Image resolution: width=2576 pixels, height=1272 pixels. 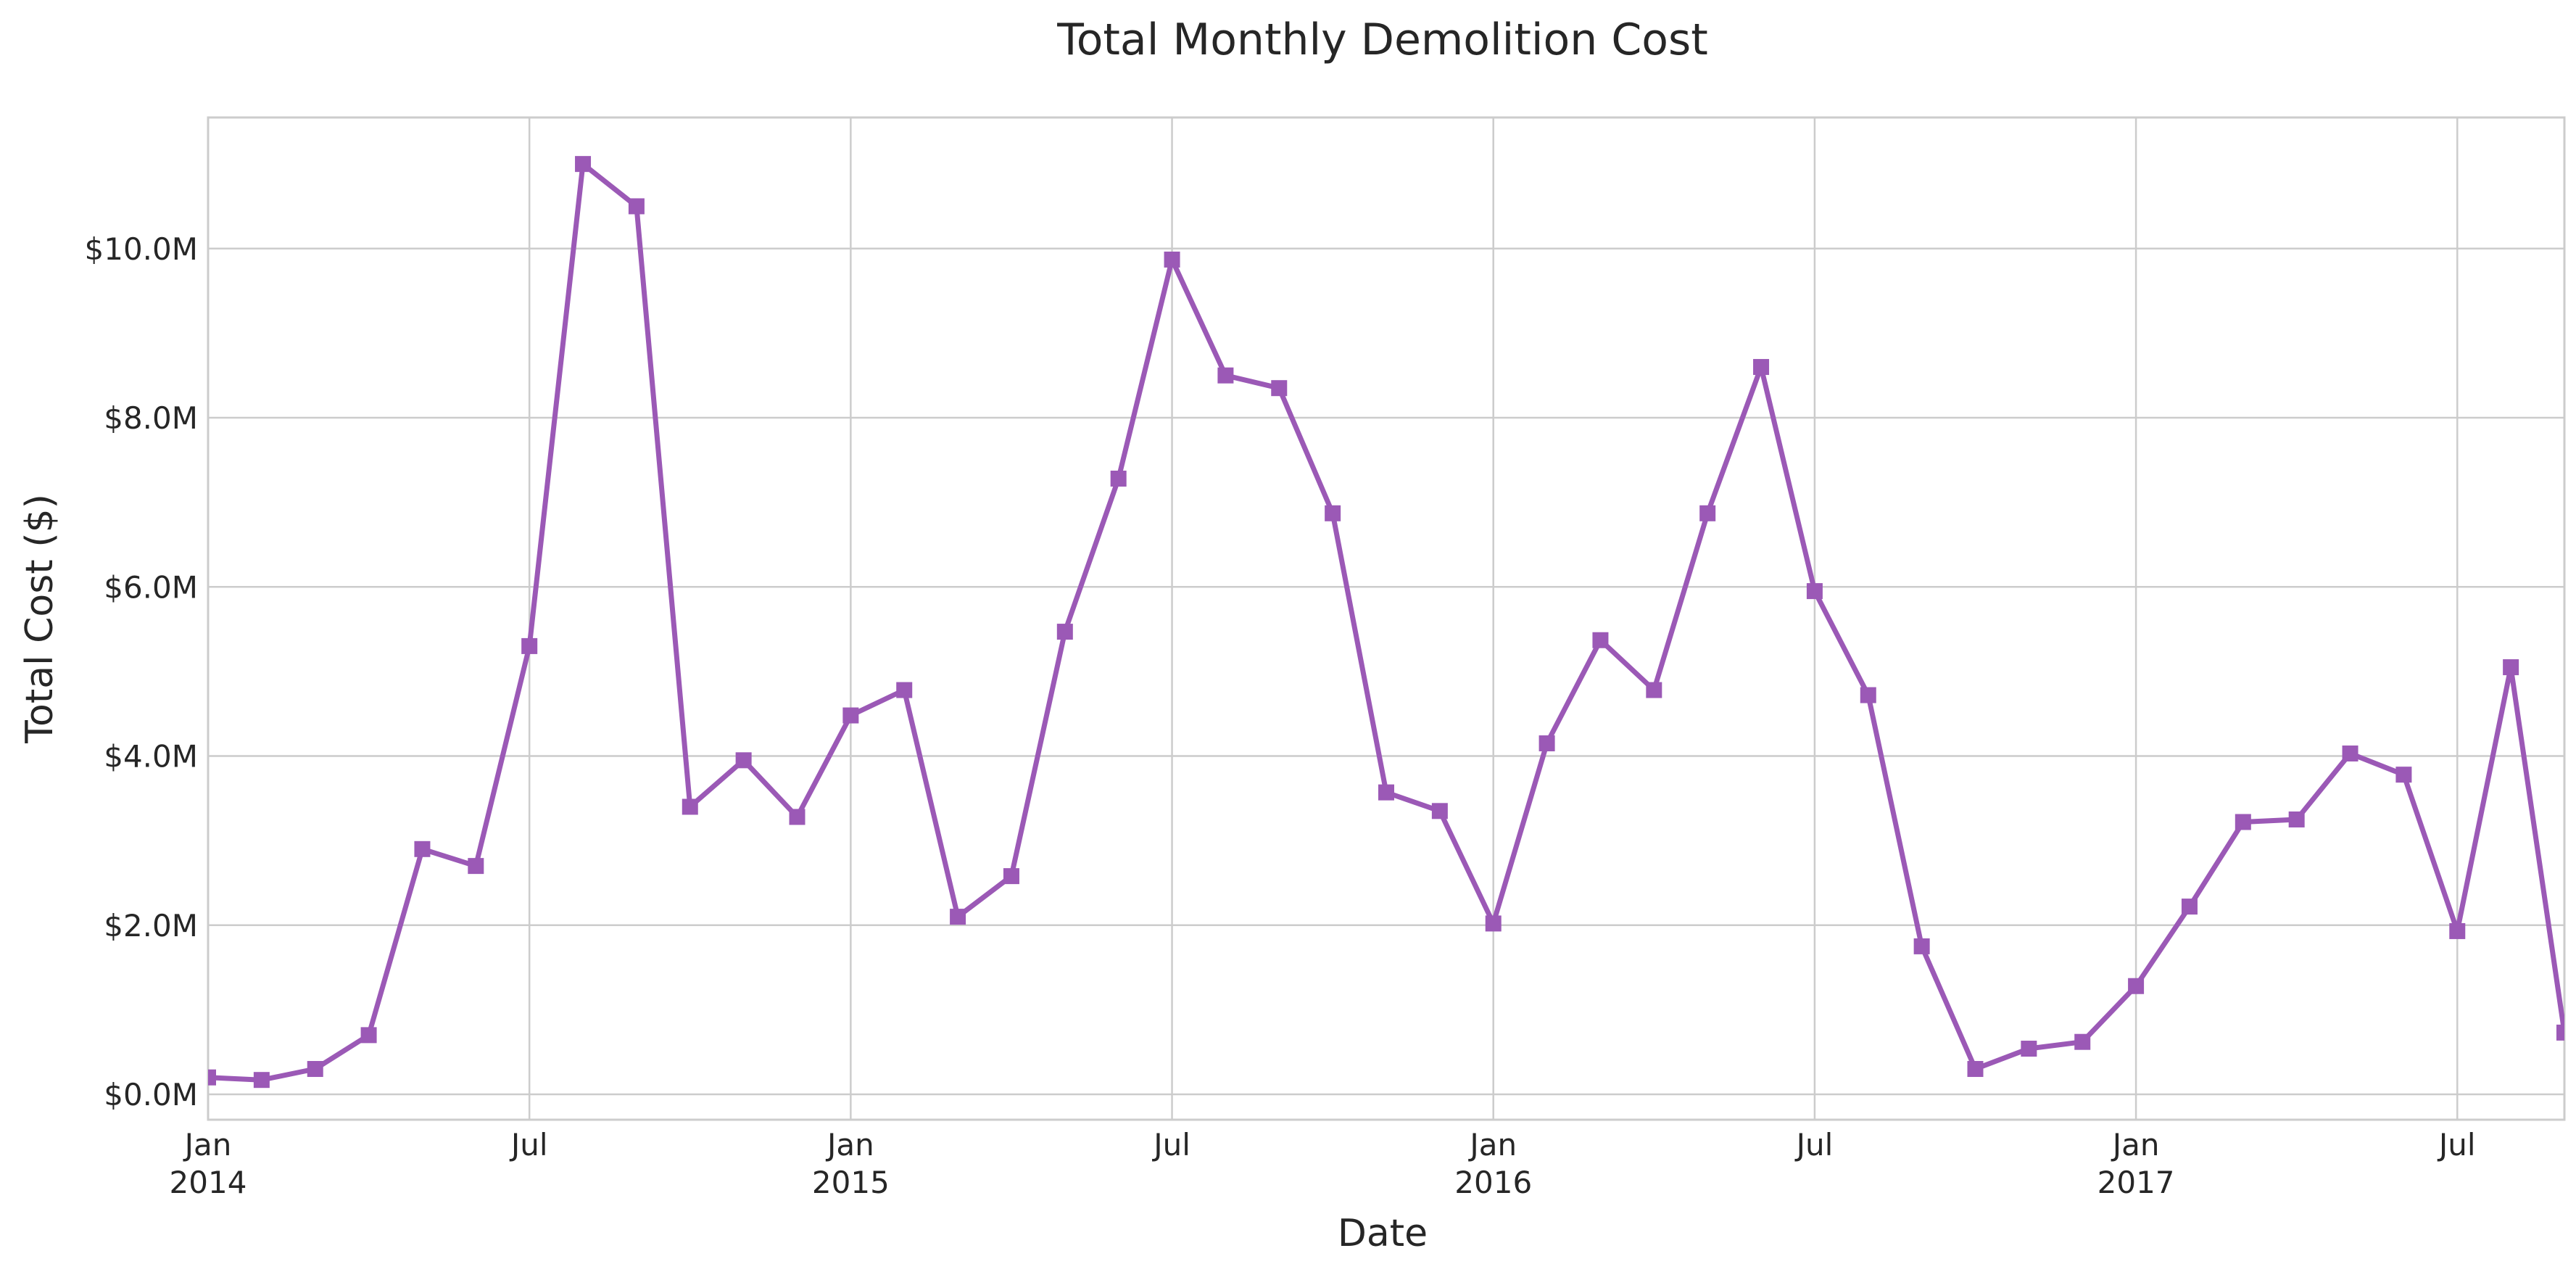 I want to click on y-tick-label: $6.0M, so click(x=151, y=587).